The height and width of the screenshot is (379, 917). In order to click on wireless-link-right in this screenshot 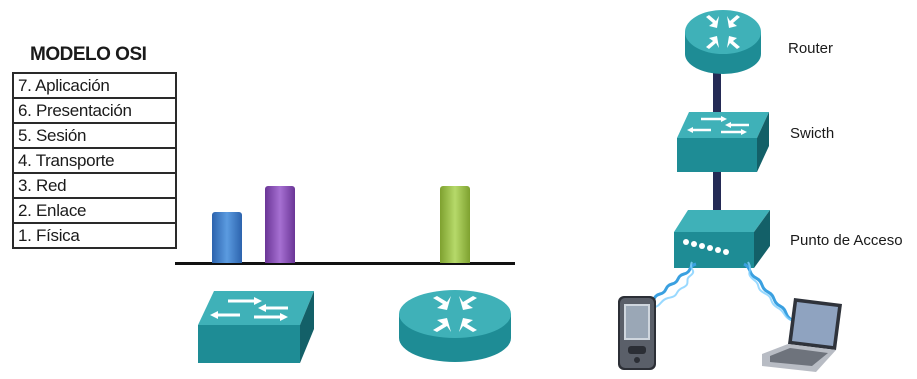, I will do `click(770, 292)`.